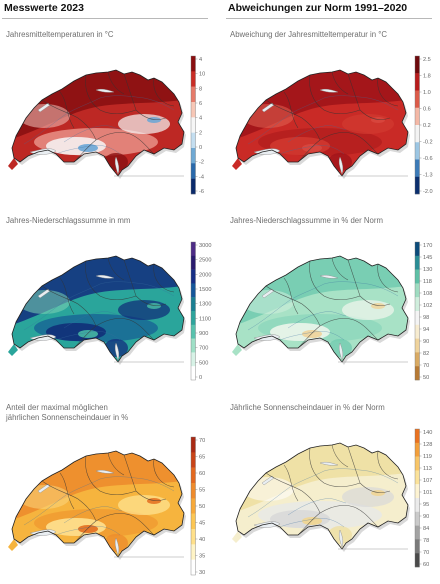 The height and width of the screenshot is (584, 440). I want to click on legend-tick-label: -4, so click(201, 177).